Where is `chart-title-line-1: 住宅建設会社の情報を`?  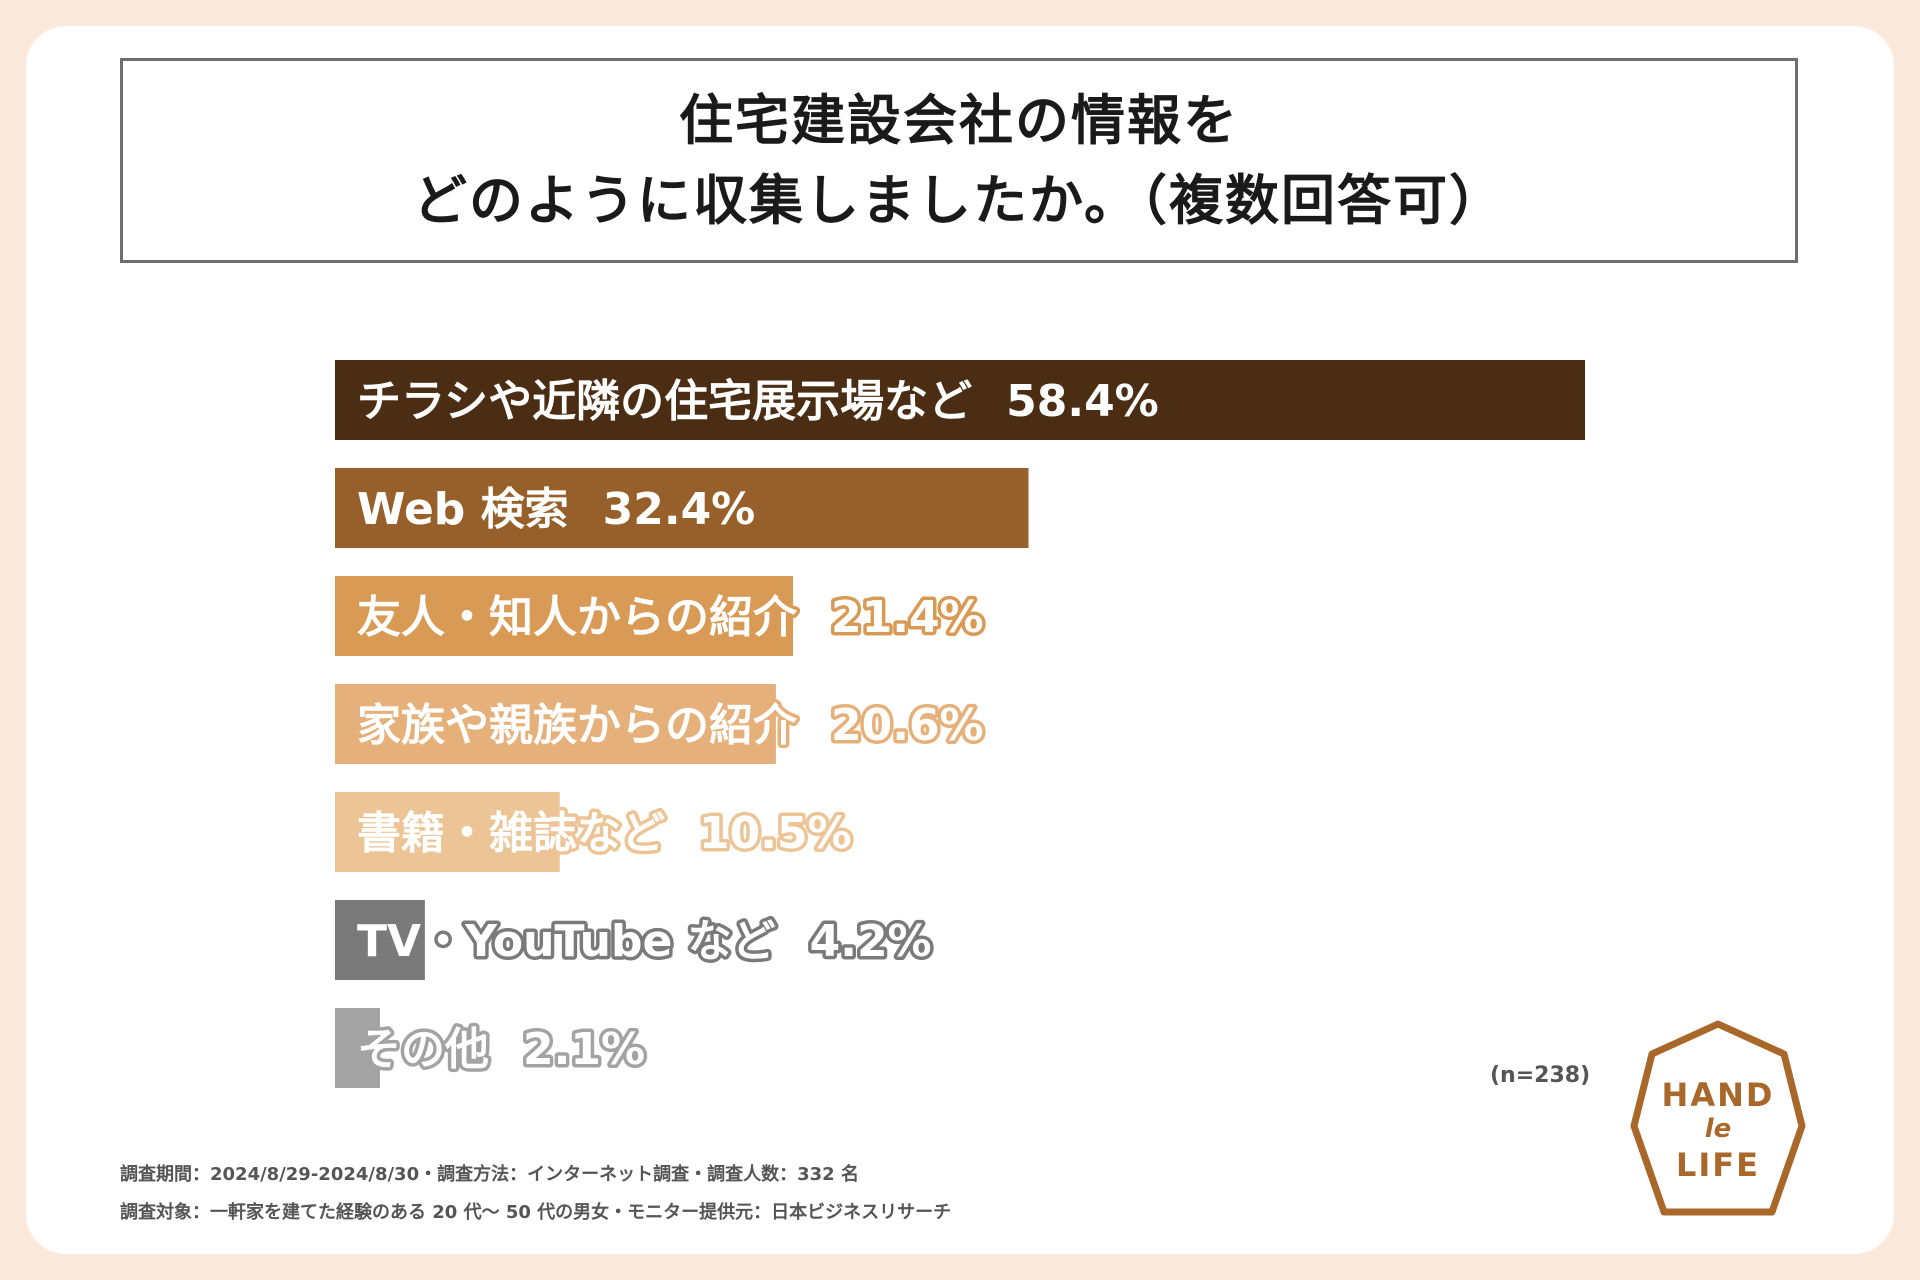
chart-title-line-1: 住宅建設会社の情報を is located at coordinates (959, 120).